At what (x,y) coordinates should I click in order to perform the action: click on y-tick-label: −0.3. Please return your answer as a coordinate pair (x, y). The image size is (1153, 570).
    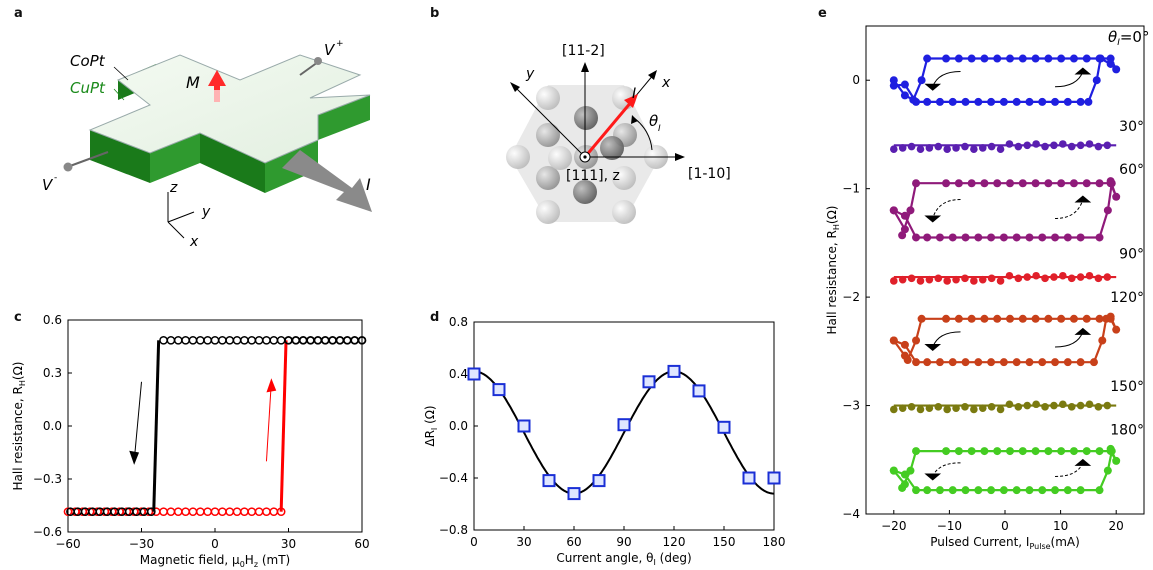
    Looking at the image, I should click on (47, 479).